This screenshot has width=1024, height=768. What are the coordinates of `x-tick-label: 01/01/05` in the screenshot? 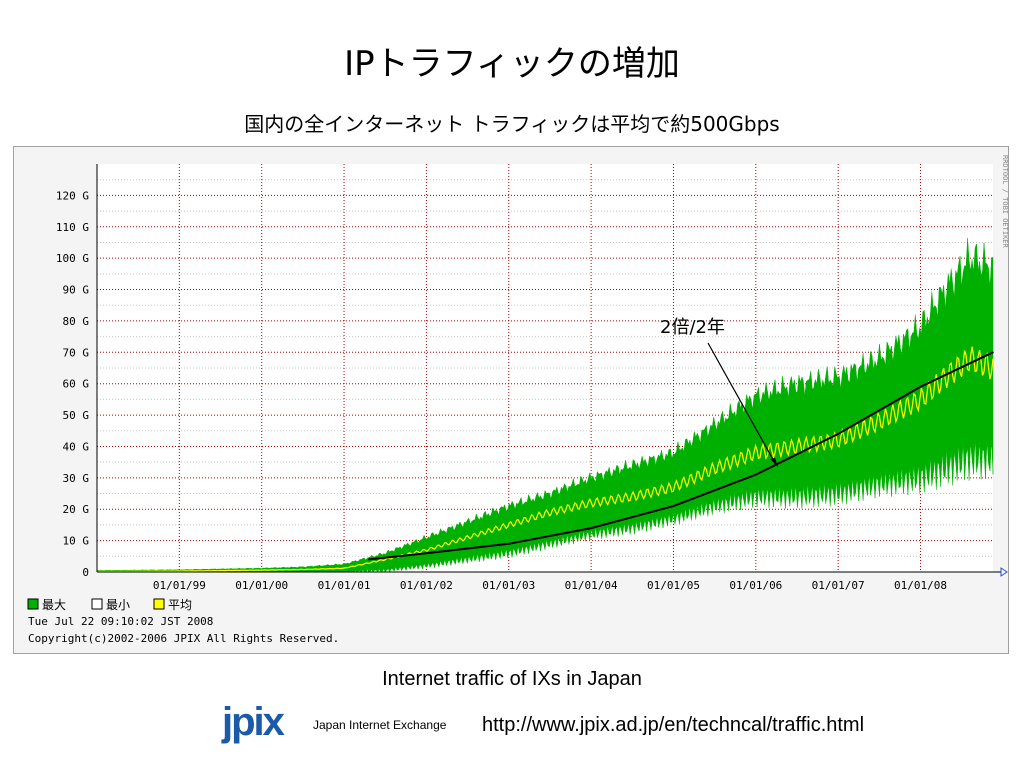 It's located at (673, 585).